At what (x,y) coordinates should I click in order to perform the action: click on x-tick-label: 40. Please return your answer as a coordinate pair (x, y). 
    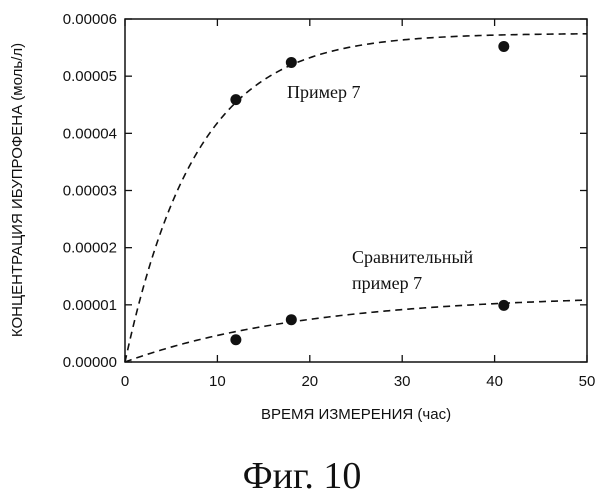
    Looking at the image, I should click on (494, 381).